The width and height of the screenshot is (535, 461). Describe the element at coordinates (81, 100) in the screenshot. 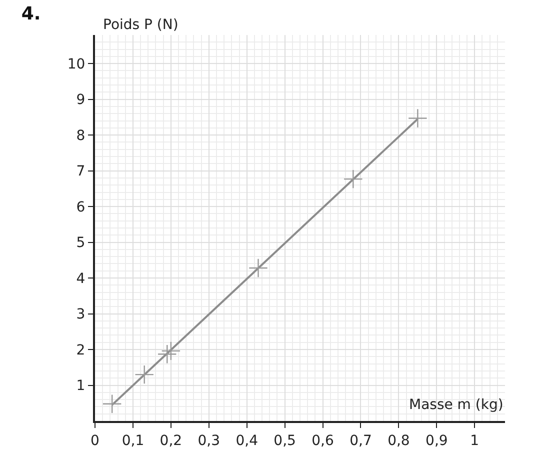

I see `y-tick-label: 9` at that location.